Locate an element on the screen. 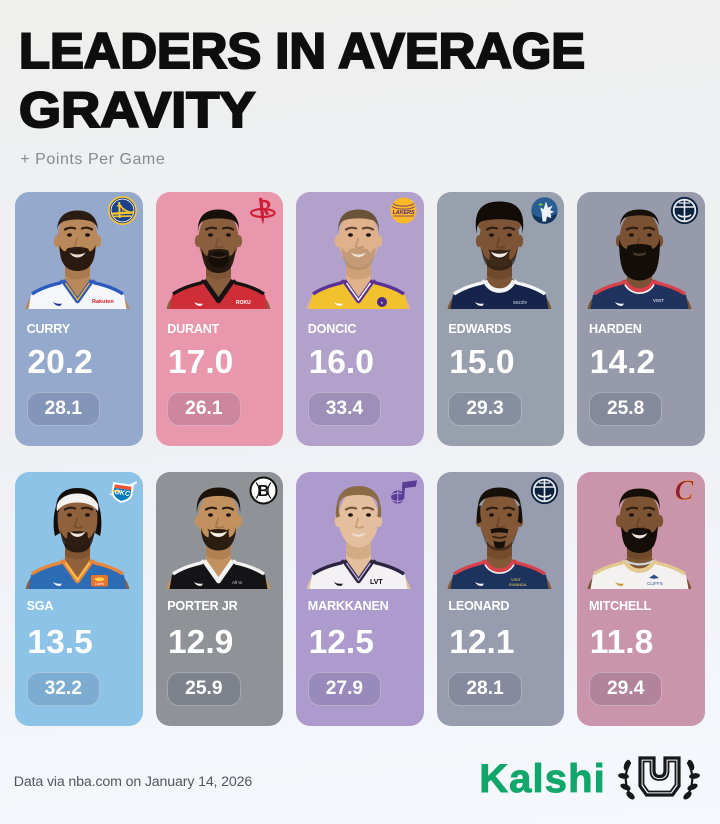  svg-text: Loves is located at coordinates (99, 584).